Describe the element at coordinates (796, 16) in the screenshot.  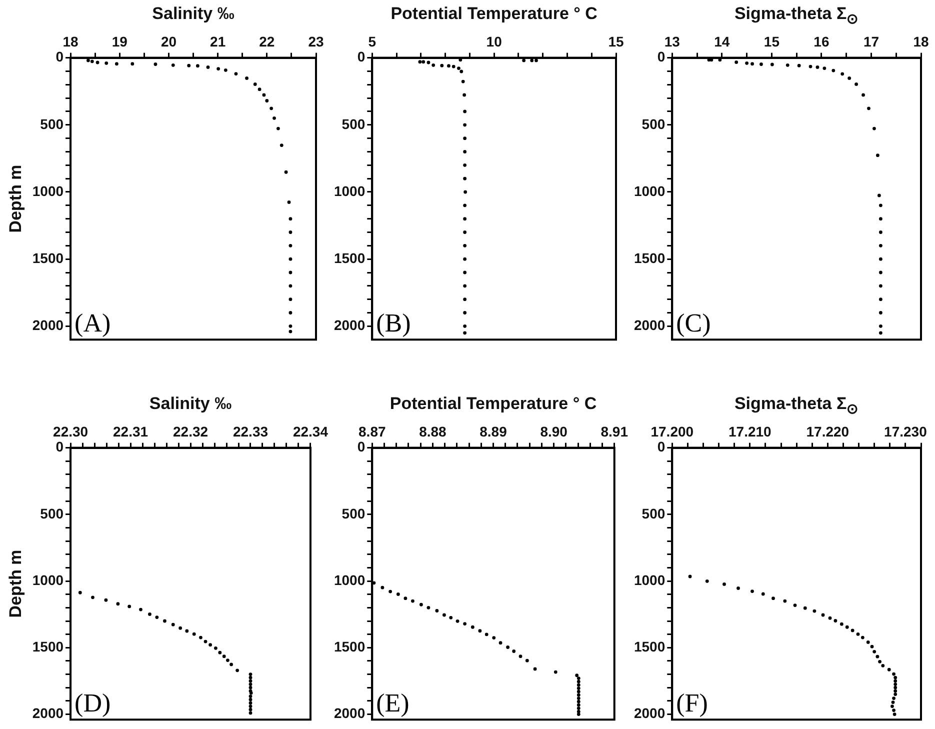
I see `x-axis-title: Sigma-theta Σ$_{⊙}$` at that location.